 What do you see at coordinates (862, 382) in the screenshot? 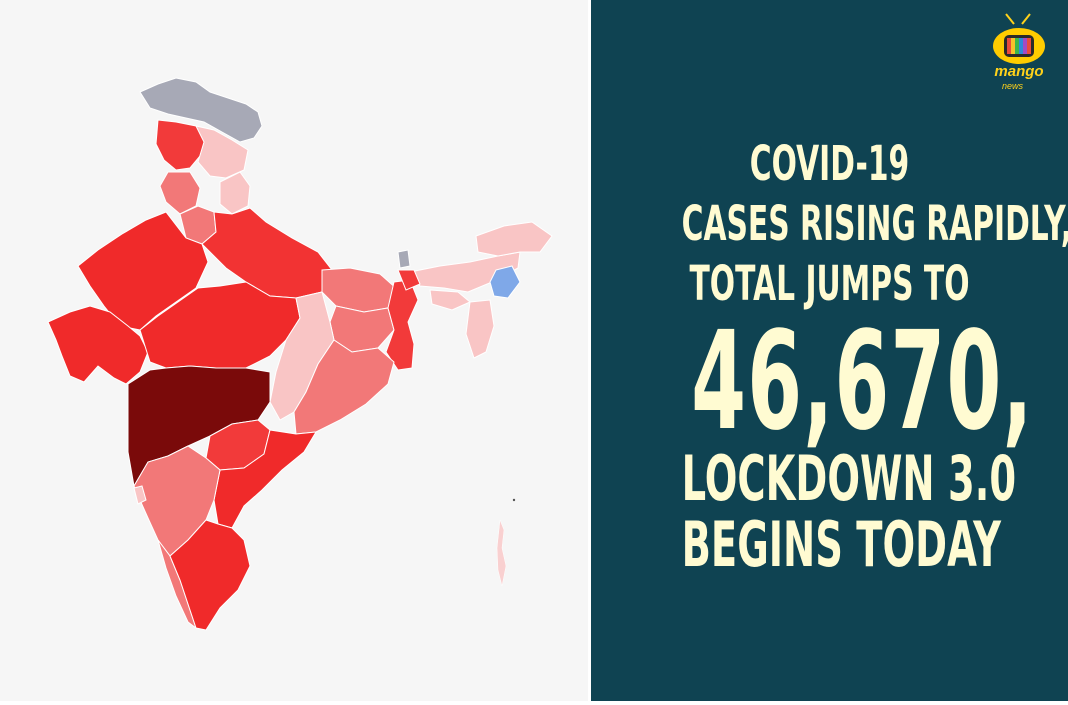
I see `headline-figure: 46,670,` at bounding box center [862, 382].